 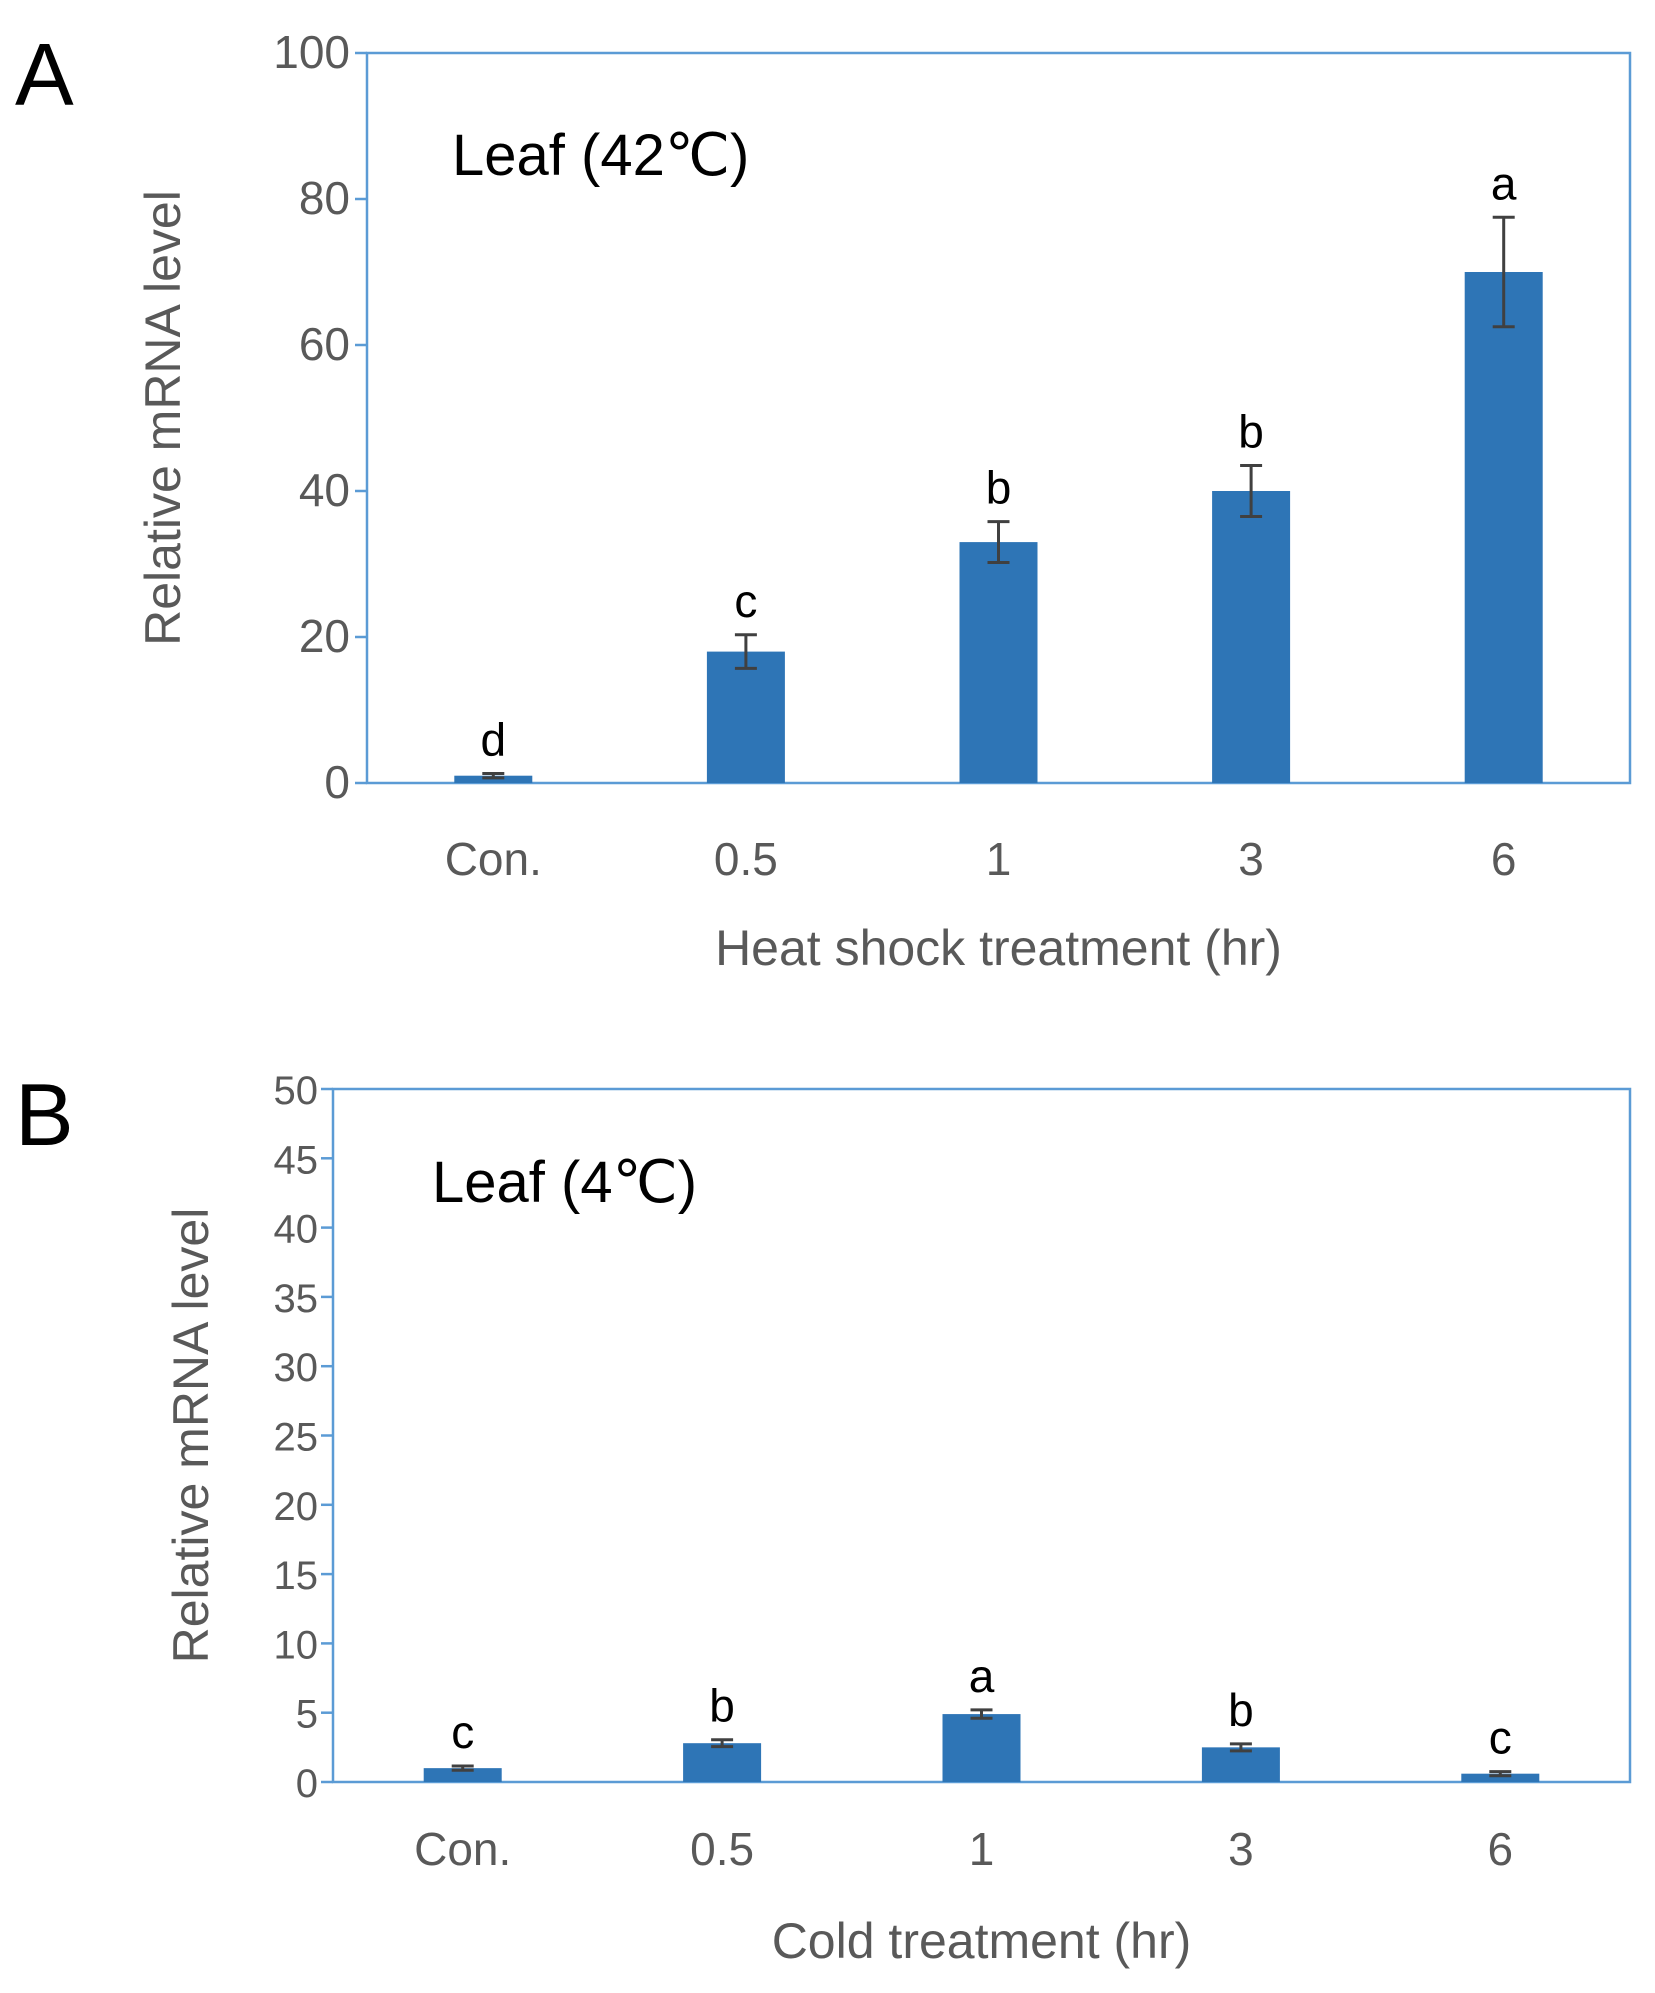 What do you see at coordinates (324, 198) in the screenshot?
I see `y-tick-label: 80` at bounding box center [324, 198].